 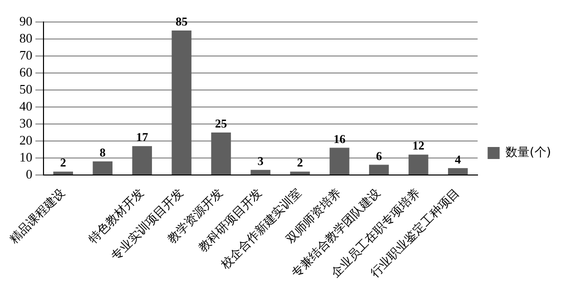 I want to click on data-label: 12, so click(x=418, y=145).